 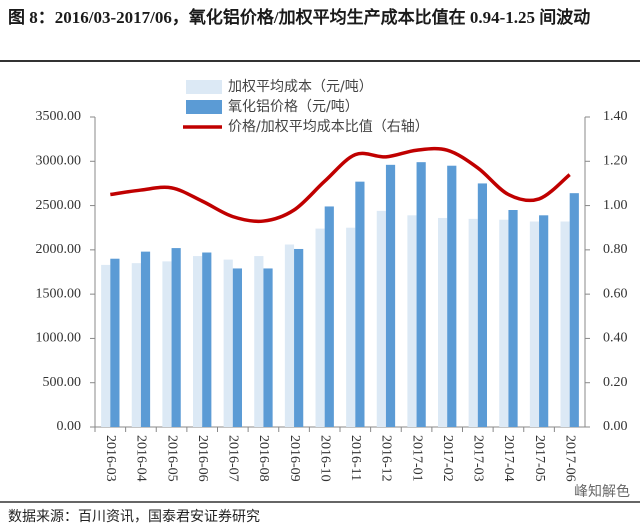 I want to click on x-tick-label: 2017-04, so click(x=508, y=458).